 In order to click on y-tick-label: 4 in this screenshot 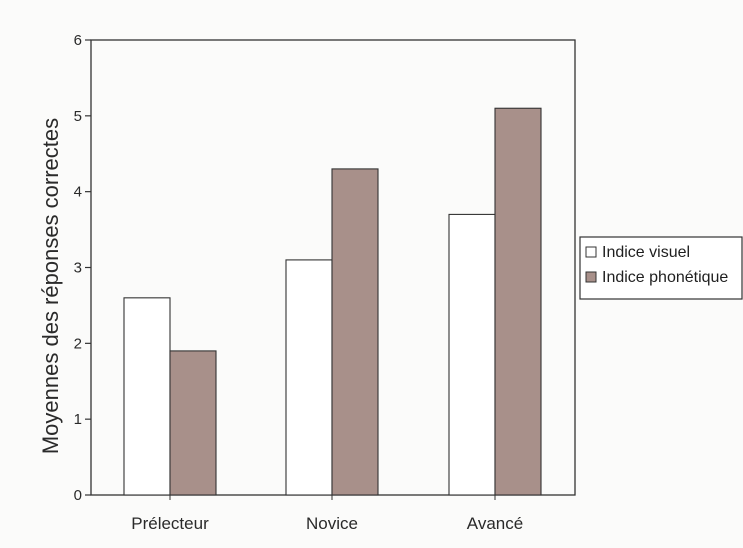, I will do `click(78, 192)`.